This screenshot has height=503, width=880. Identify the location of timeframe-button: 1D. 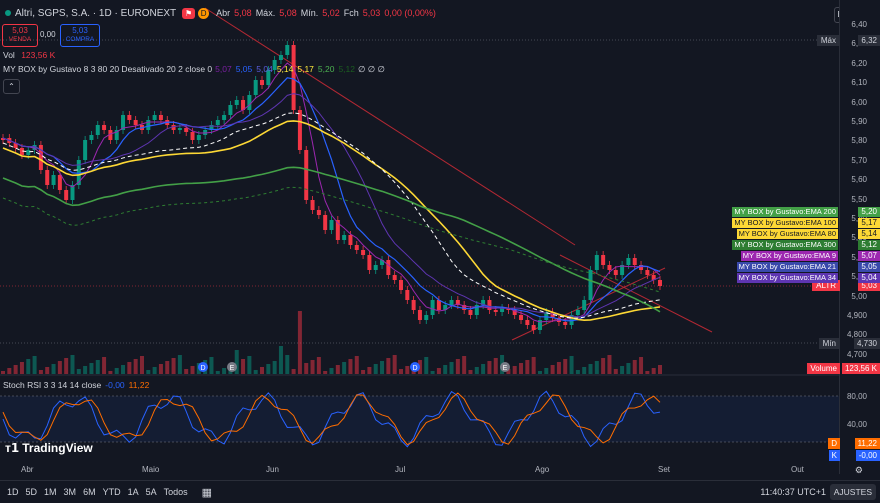
(13, 492).